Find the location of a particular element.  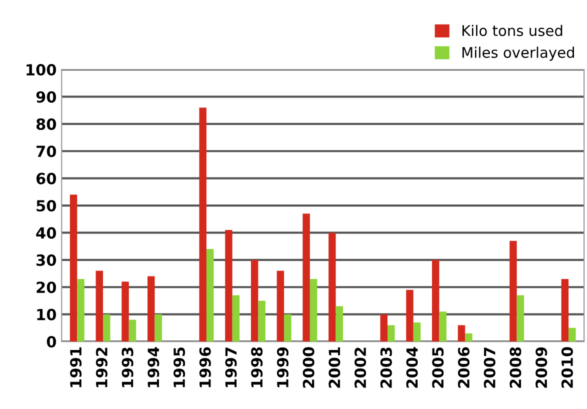

x-tick-label: 1991 is located at coordinates (76, 367).